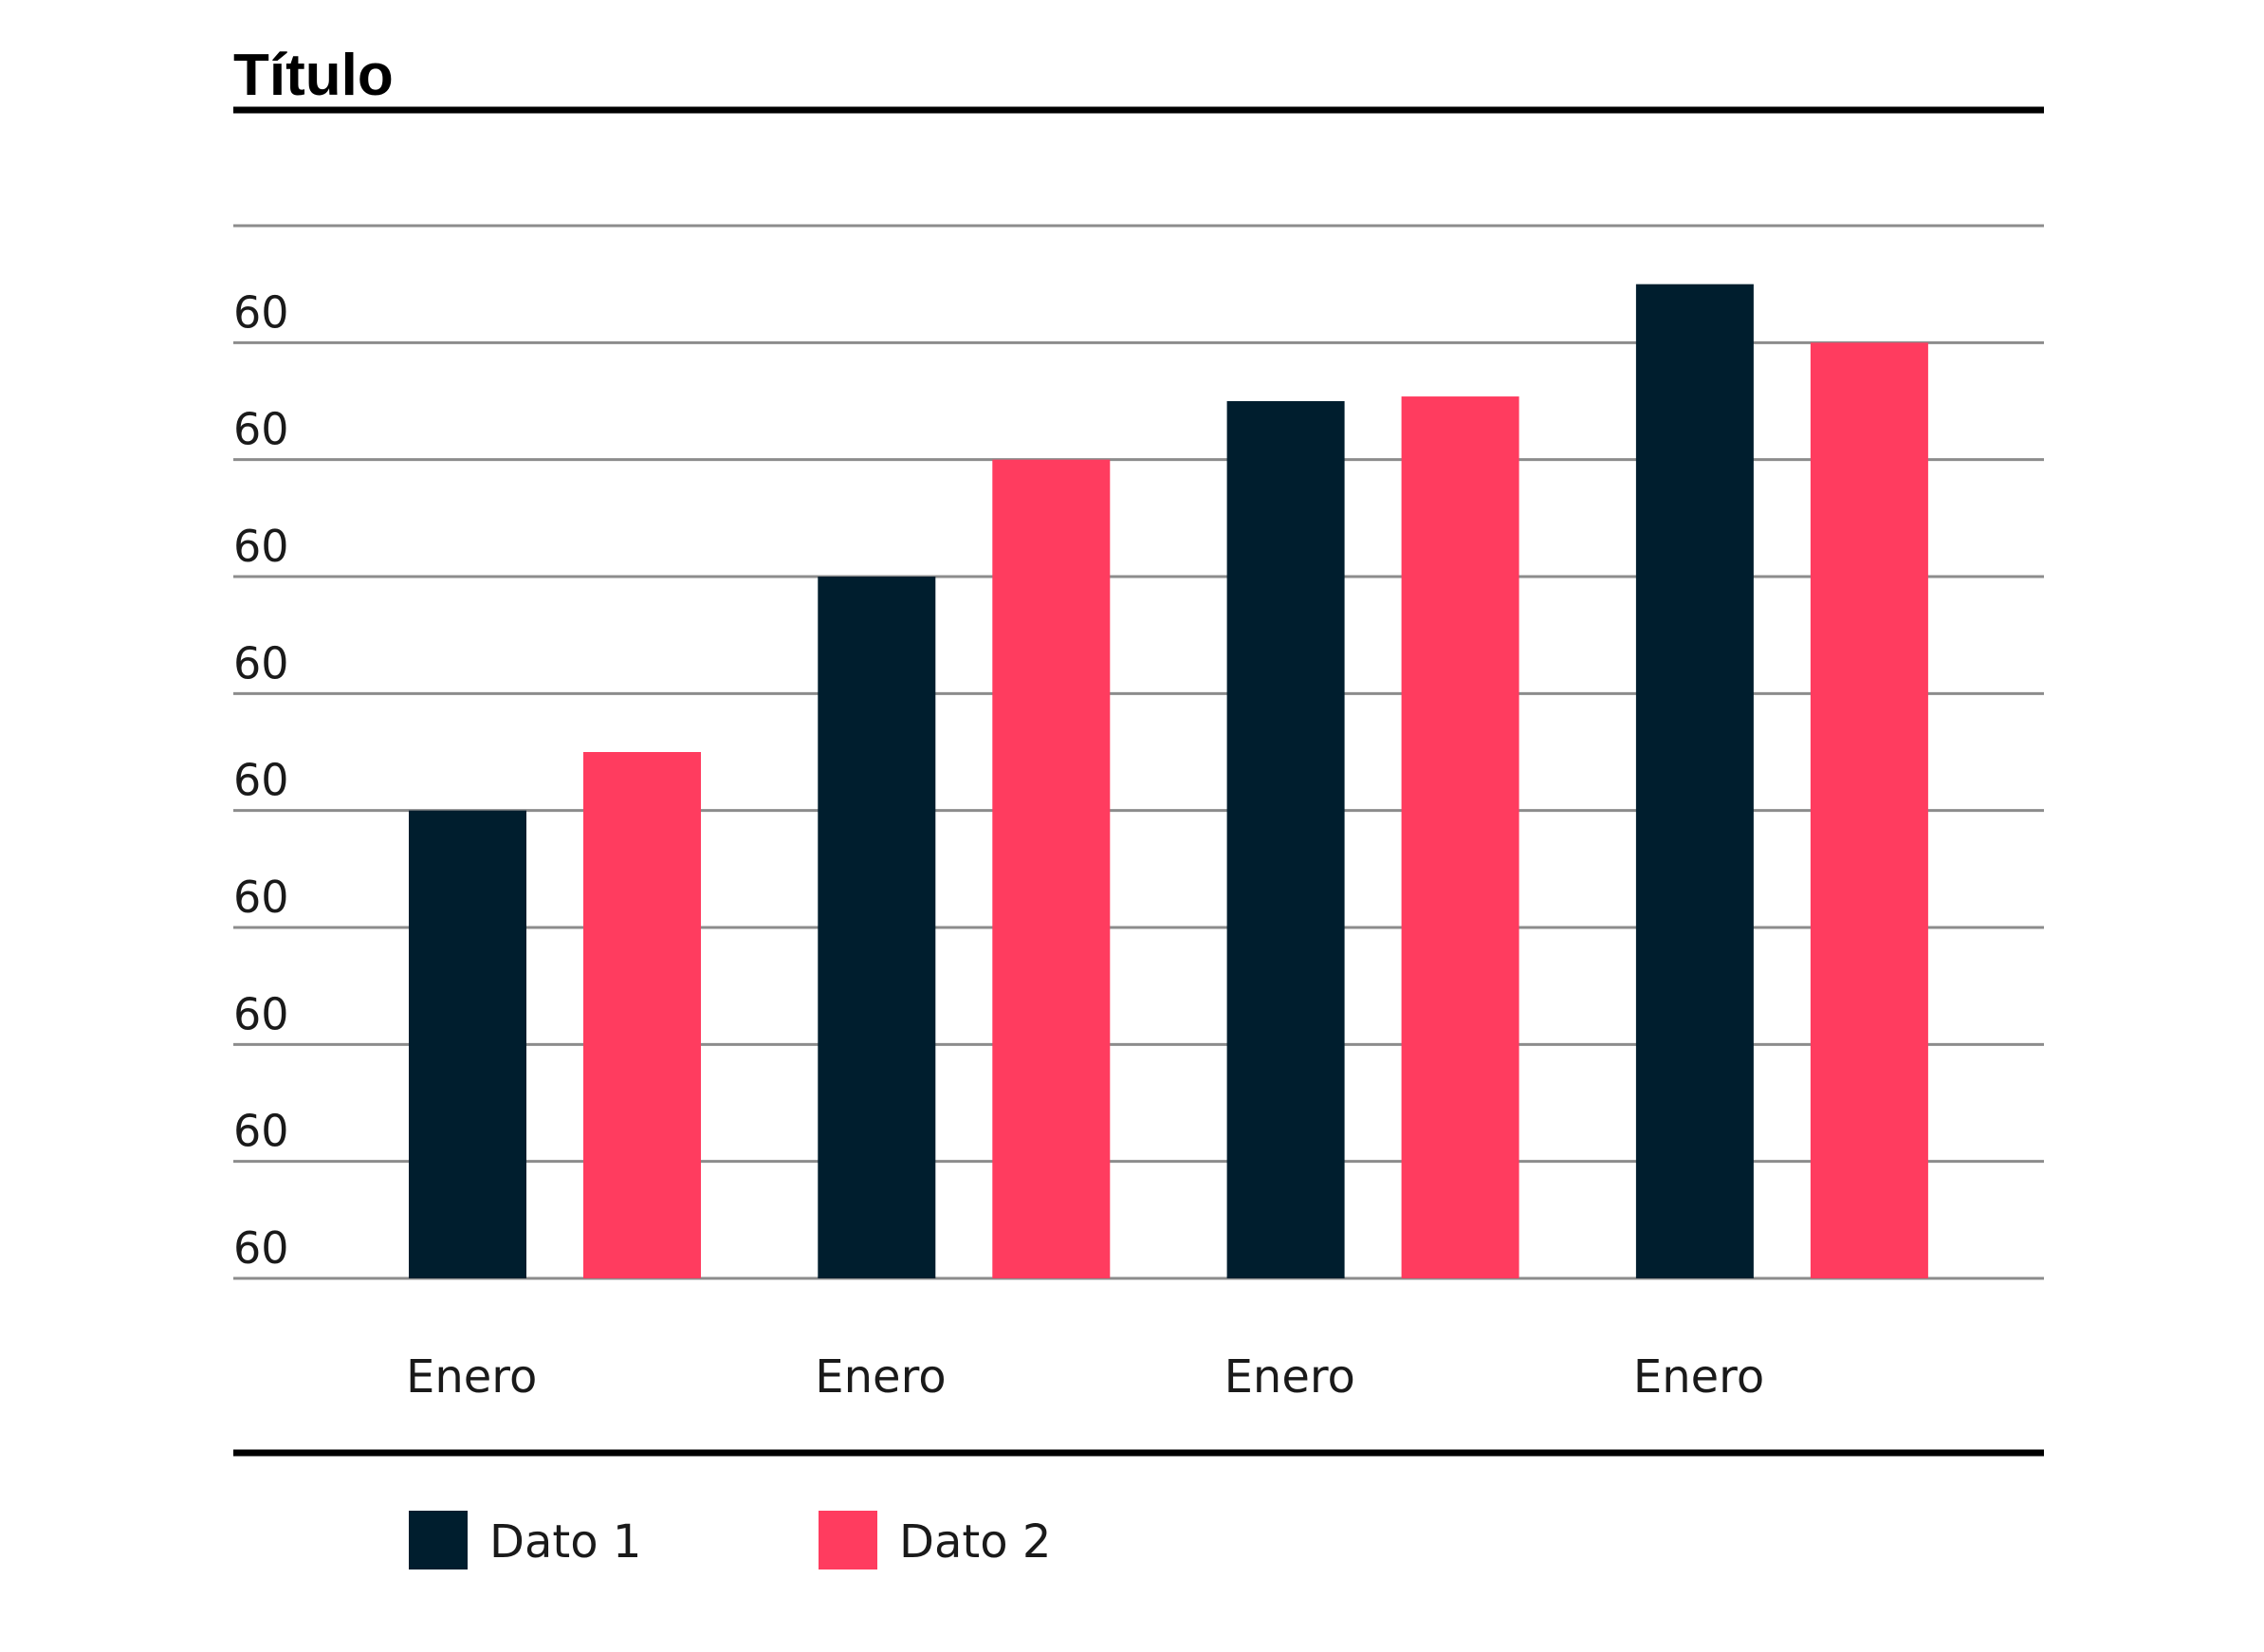 The height and width of the screenshot is (1652, 2264). Describe the element at coordinates (975, 1542) in the screenshot. I see `legend-label-2: Dato 2` at that location.